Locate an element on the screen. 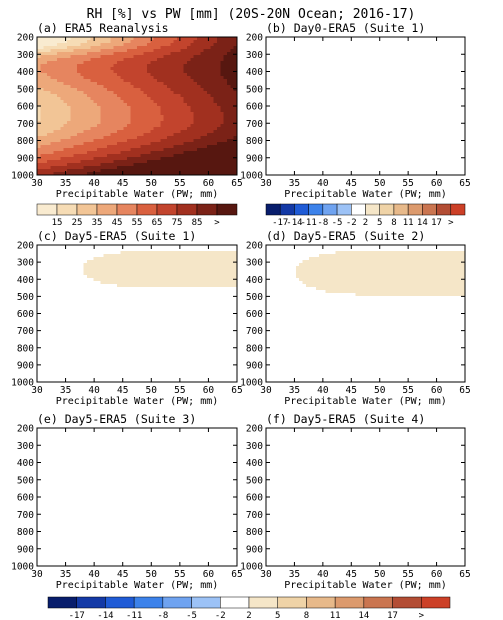 This screenshot has height=620, width=503. x-tick-label: 50 is located at coordinates (380, 390).